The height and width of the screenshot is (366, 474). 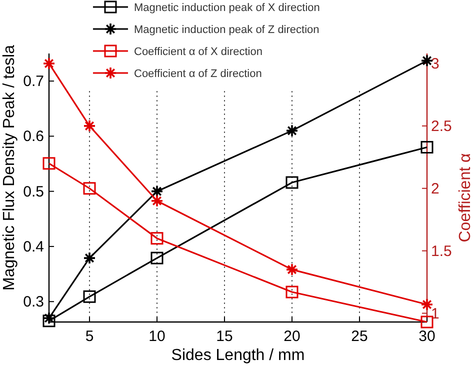 I want to click on y2-tick-label: 3, so click(x=435, y=63).